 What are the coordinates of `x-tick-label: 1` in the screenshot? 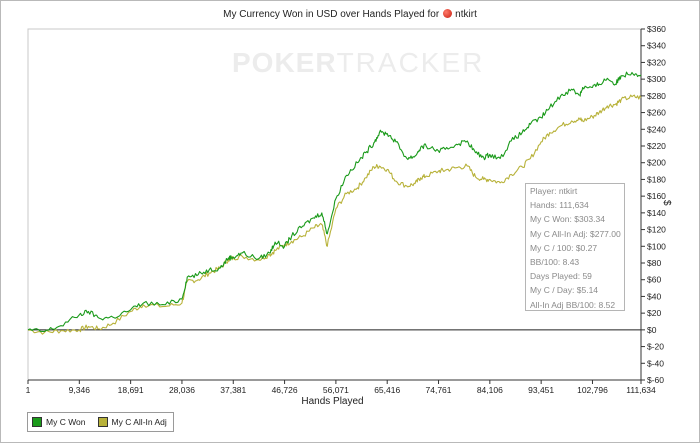 It's located at (28, 390).